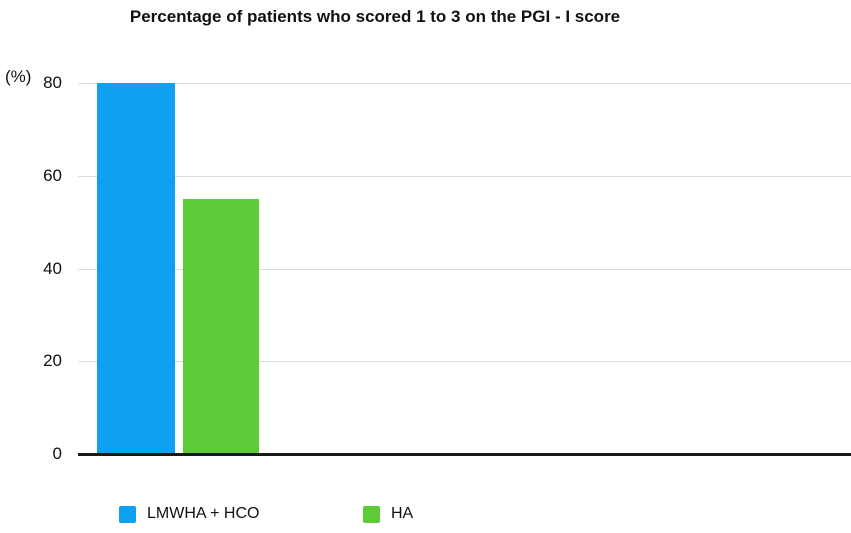 Image resolution: width=851 pixels, height=533 pixels. Describe the element at coordinates (425, 517) in the screenshot. I see `chart-legend: LMWHA + HCO HA` at that location.